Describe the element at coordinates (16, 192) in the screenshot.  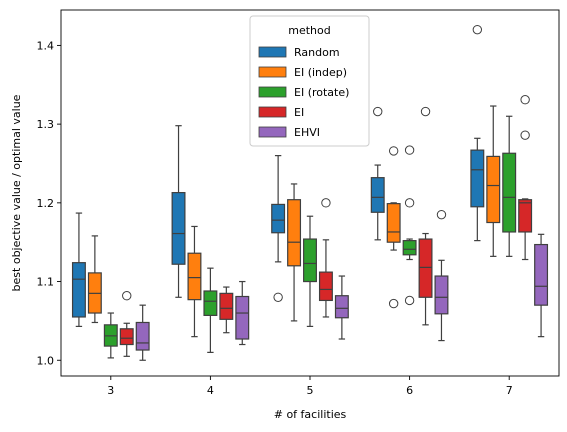
I see `y-axis-label: best objective value / optimal value` at that location.